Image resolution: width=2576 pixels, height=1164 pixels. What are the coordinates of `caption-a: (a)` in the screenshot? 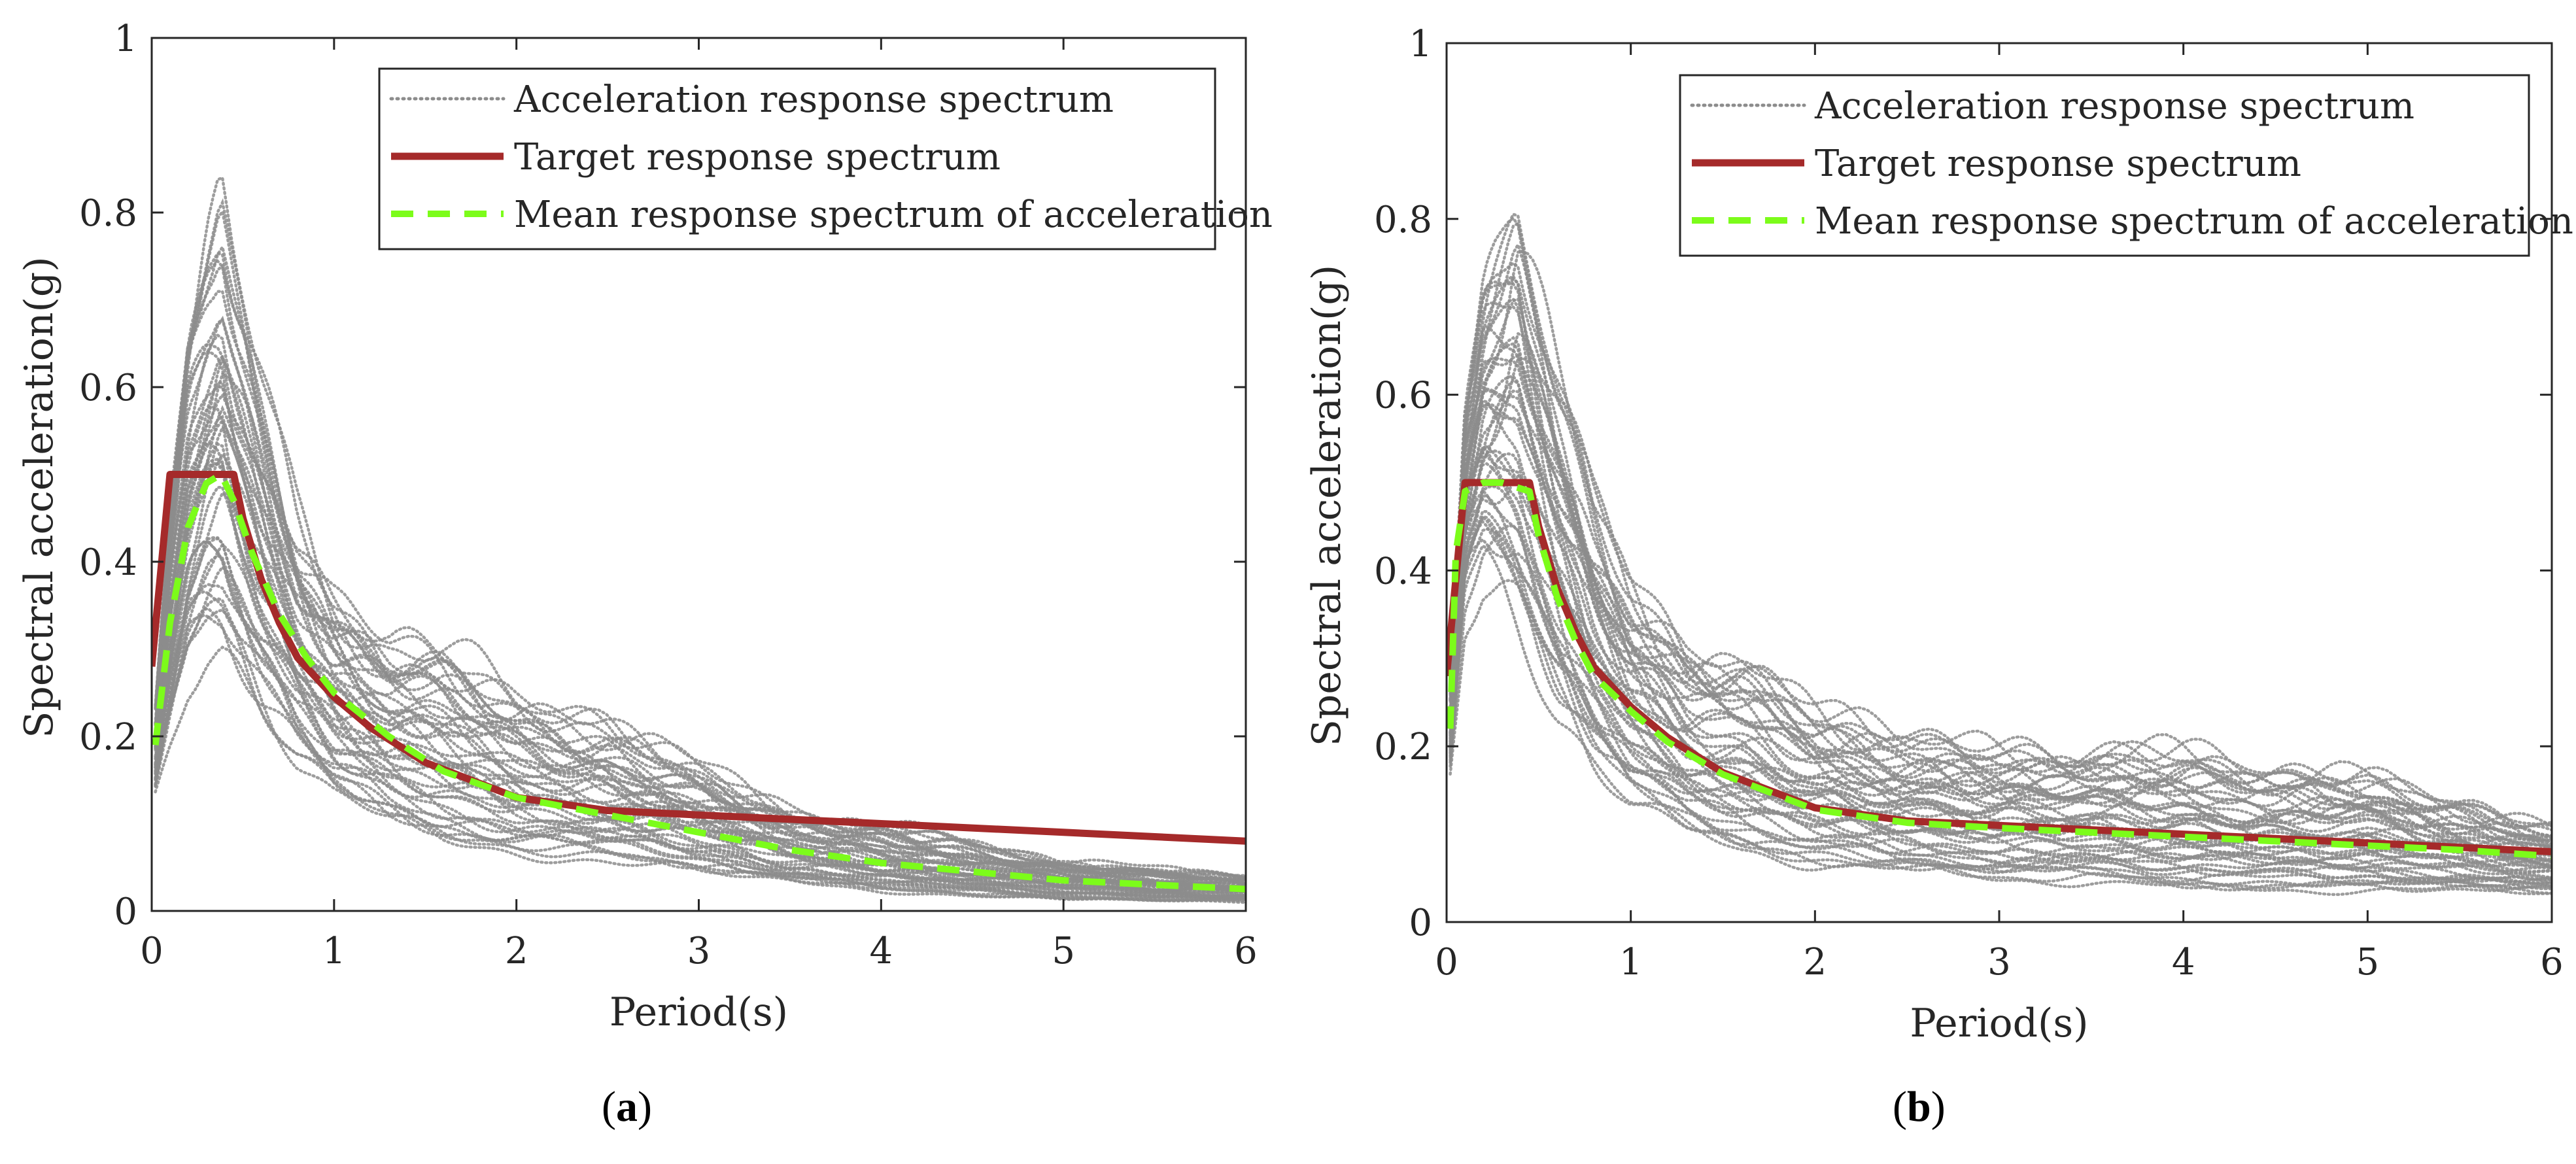 It's located at (627, 1107).